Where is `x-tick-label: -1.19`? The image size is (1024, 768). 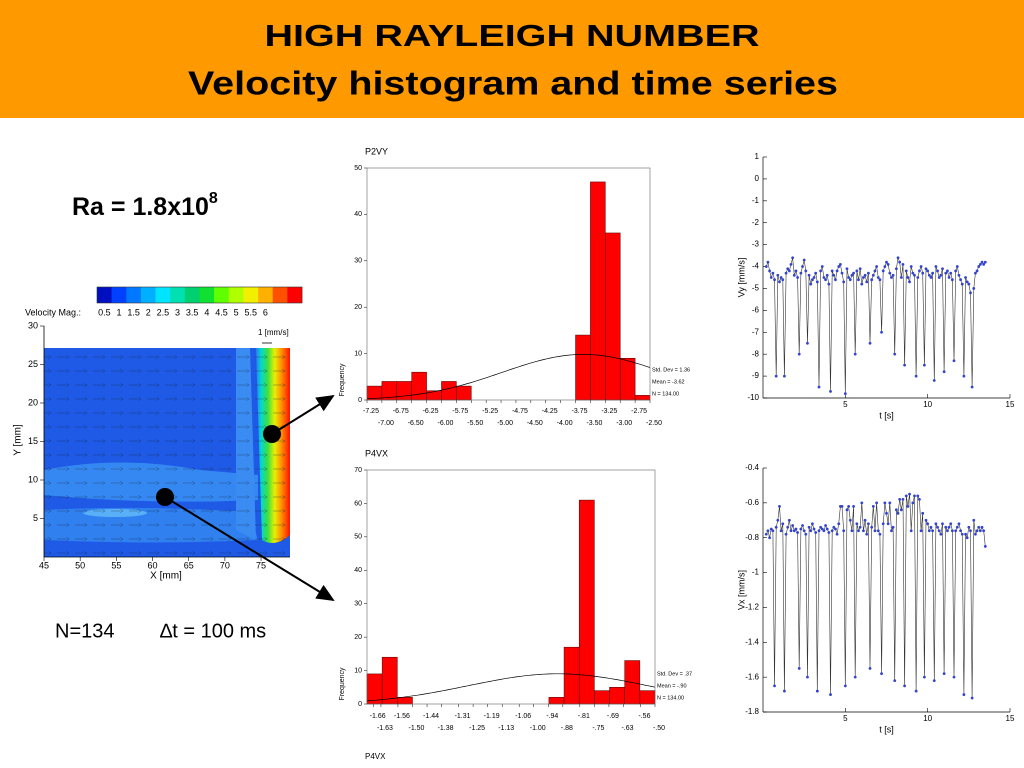 x-tick-label: -1.19 is located at coordinates (492, 716).